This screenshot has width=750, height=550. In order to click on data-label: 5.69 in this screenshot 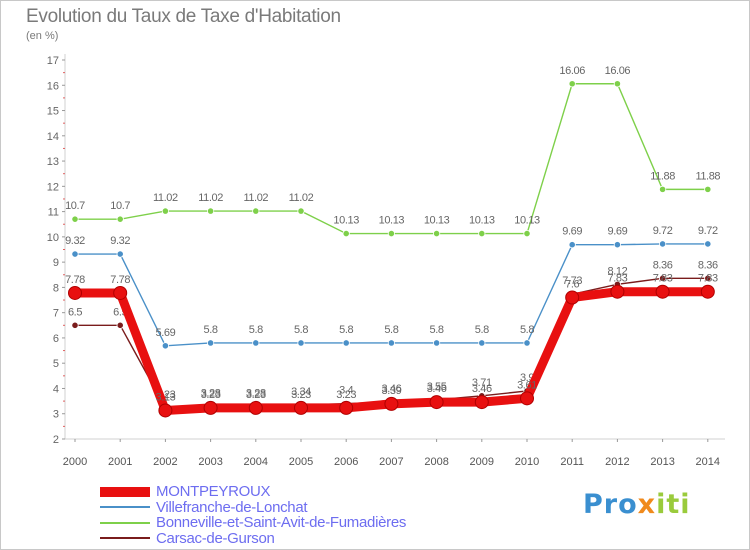, I will do `click(165, 333)`.